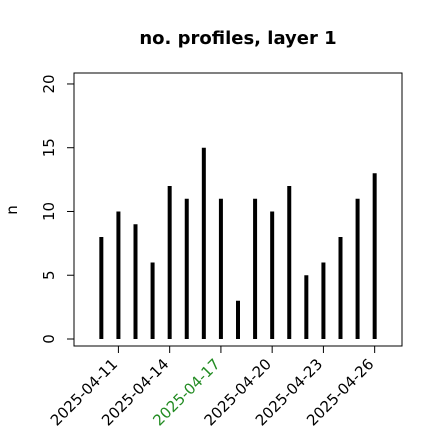 The image size is (440, 440). What do you see at coordinates (49, 83) in the screenshot?
I see `y-tick-label: 20` at bounding box center [49, 83].